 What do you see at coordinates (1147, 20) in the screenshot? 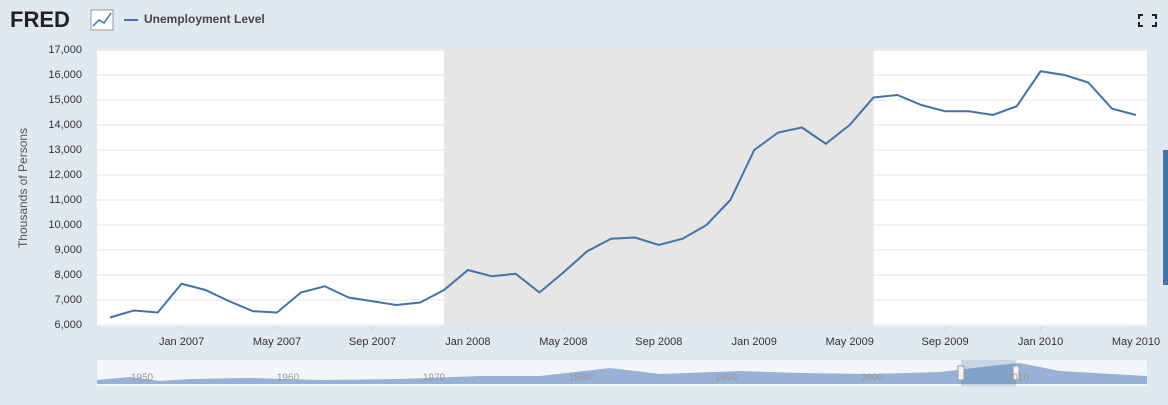
I see `fullscreen-button` at bounding box center [1147, 20].